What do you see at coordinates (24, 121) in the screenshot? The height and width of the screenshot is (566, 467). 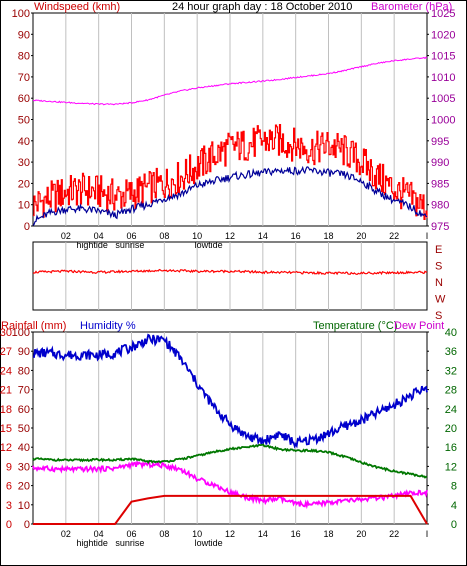 I see `windspeed-tick-label: 50` at bounding box center [24, 121].